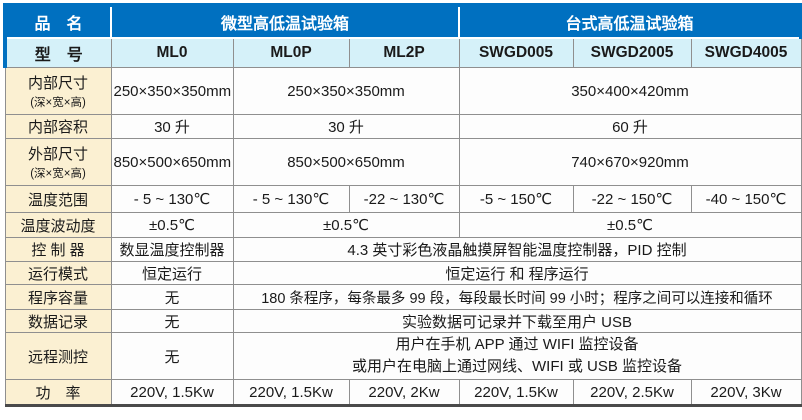 The image size is (802, 420). What do you see at coordinates (746, 52) in the screenshot?
I see `model-swgd4005: SWGD4005` at bounding box center [746, 52].